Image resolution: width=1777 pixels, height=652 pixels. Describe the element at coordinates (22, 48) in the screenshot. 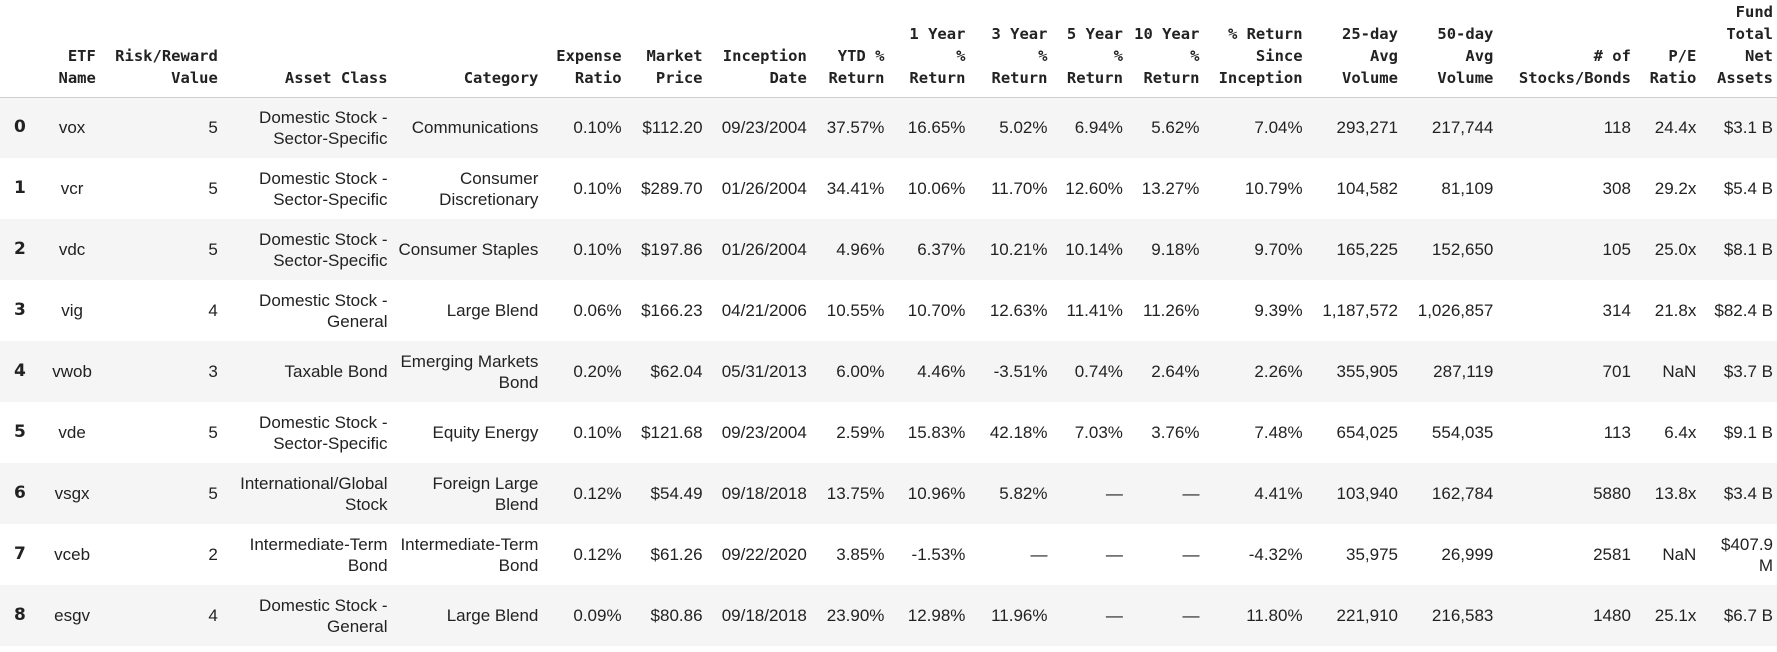

I see `index-header` at that location.